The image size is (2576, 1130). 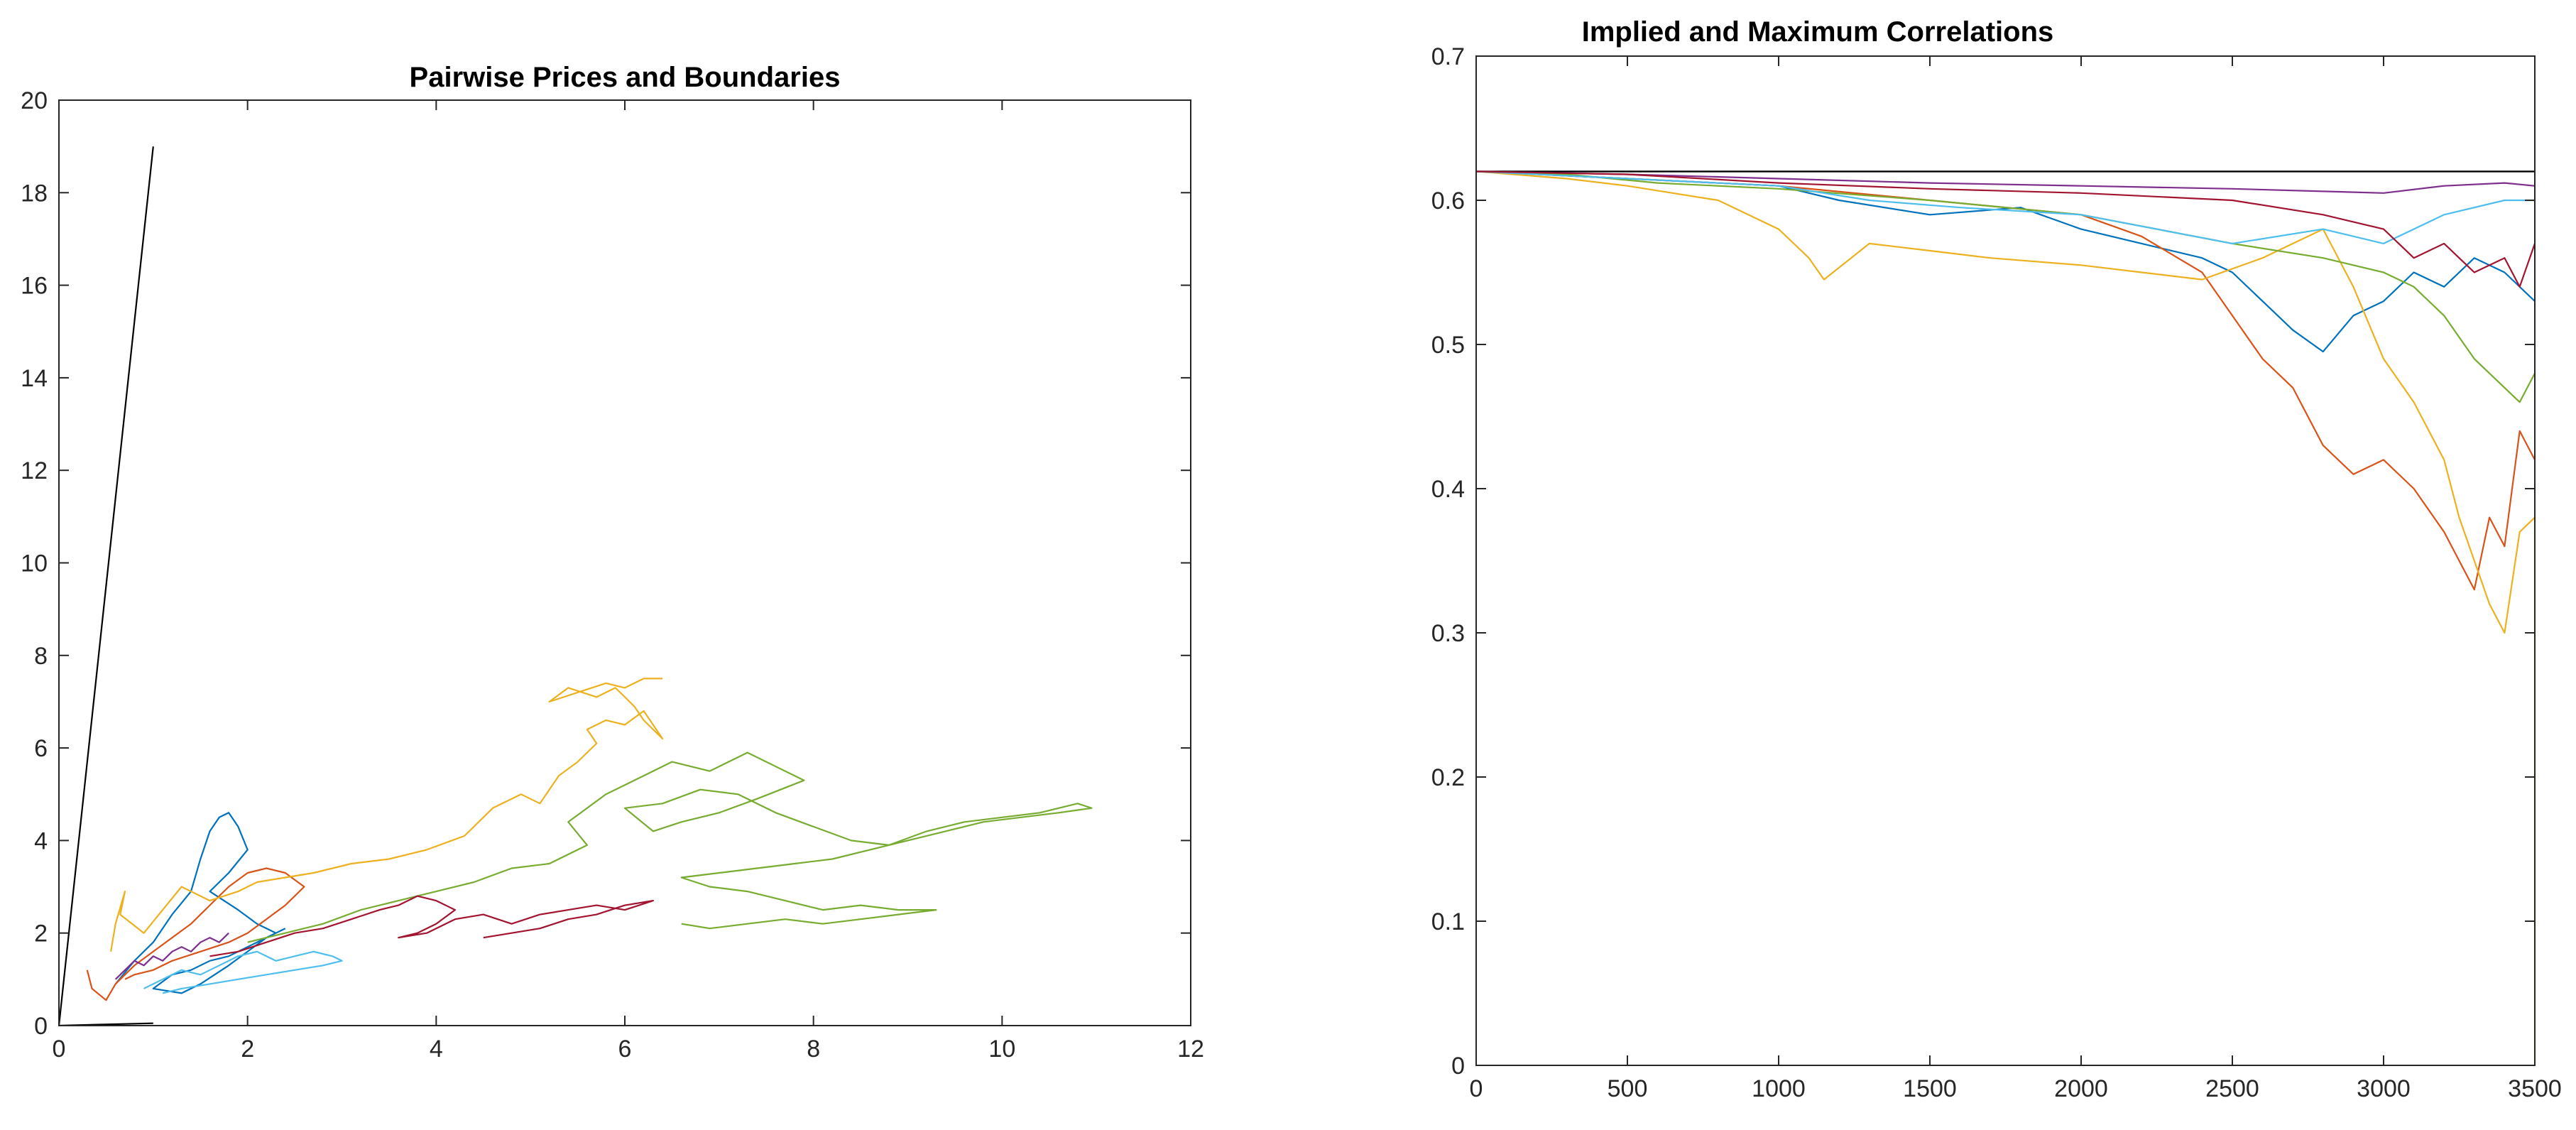 What do you see at coordinates (1930, 1088) in the screenshot?
I see `chart-right-xtick-label-3: 1500` at bounding box center [1930, 1088].